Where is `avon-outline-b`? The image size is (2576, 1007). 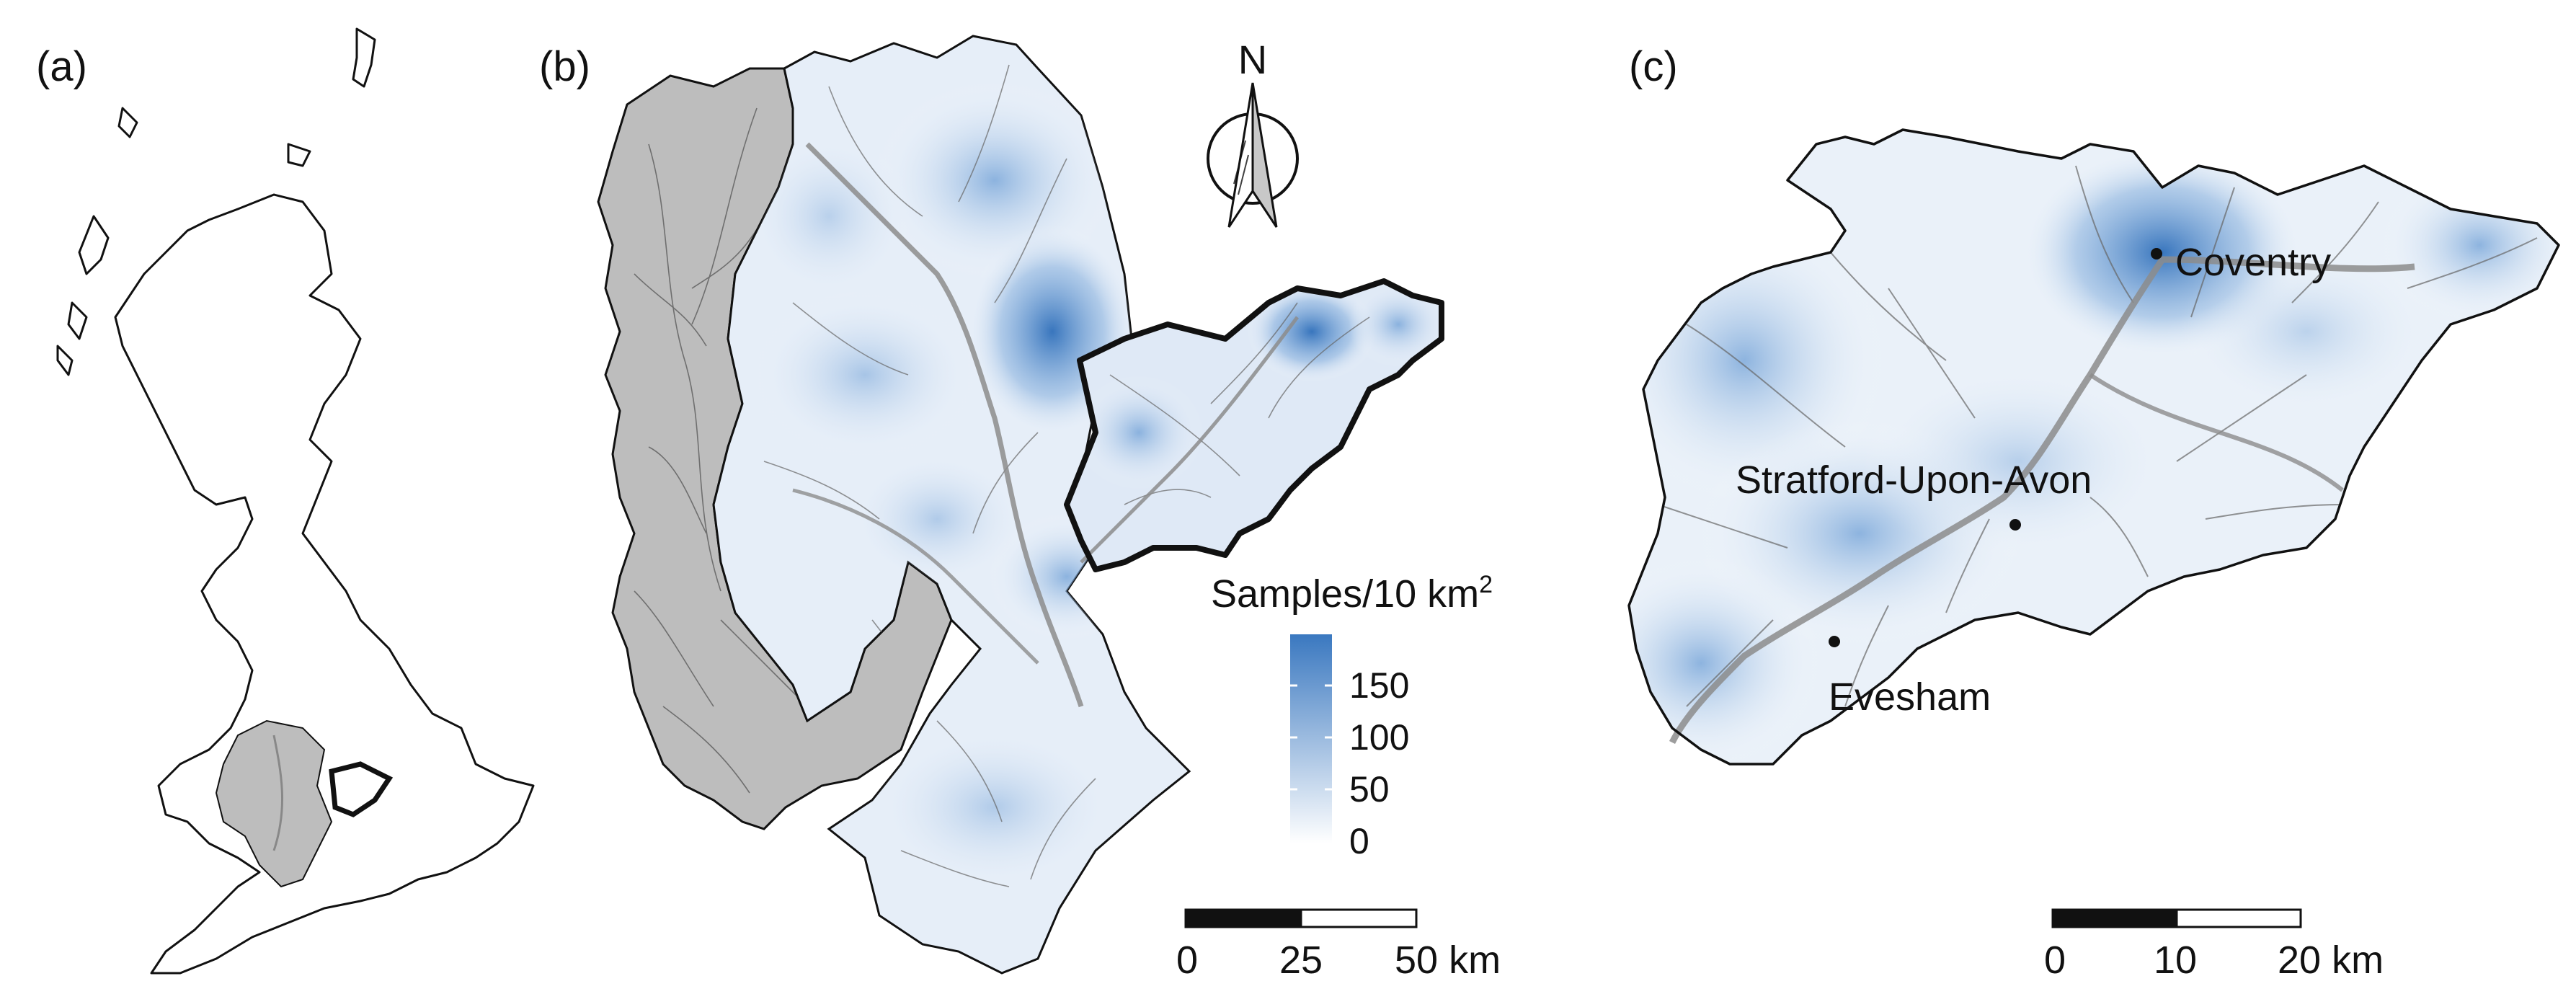 avon-outline-b is located at coordinates (1254, 425).